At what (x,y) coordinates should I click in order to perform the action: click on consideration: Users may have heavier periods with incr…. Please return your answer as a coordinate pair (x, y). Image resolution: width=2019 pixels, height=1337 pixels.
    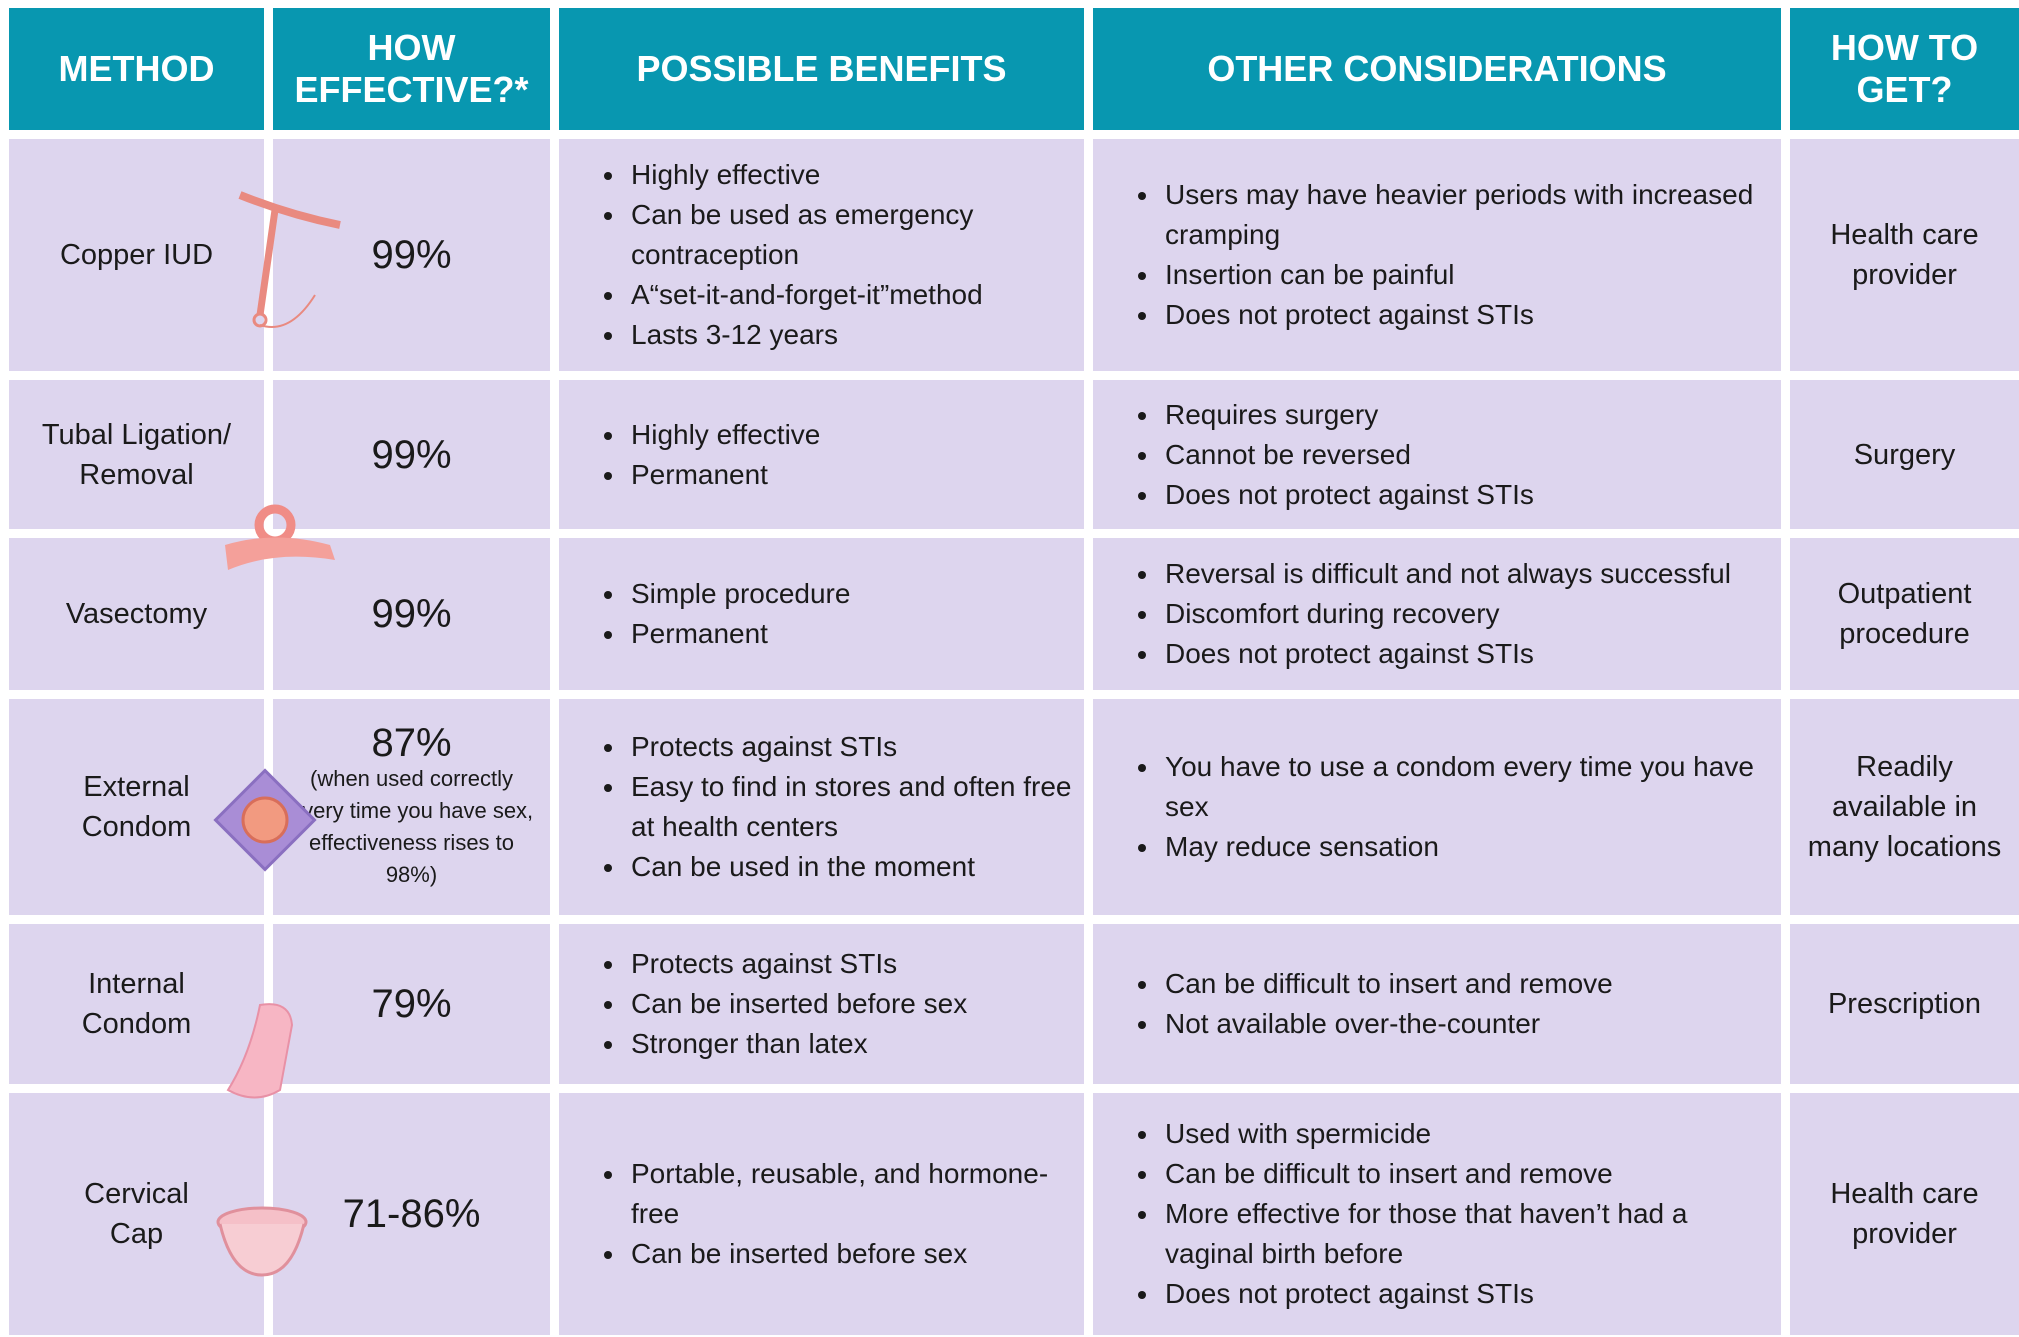
    Looking at the image, I should click on (1466, 215).